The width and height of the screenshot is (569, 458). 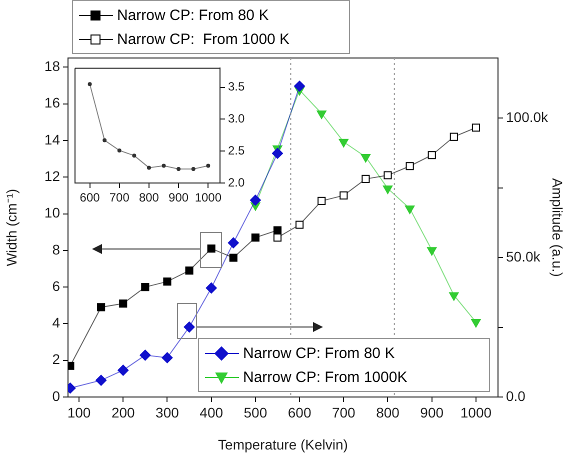 I want to click on y-tick-label: 0, so click(x=56, y=396).